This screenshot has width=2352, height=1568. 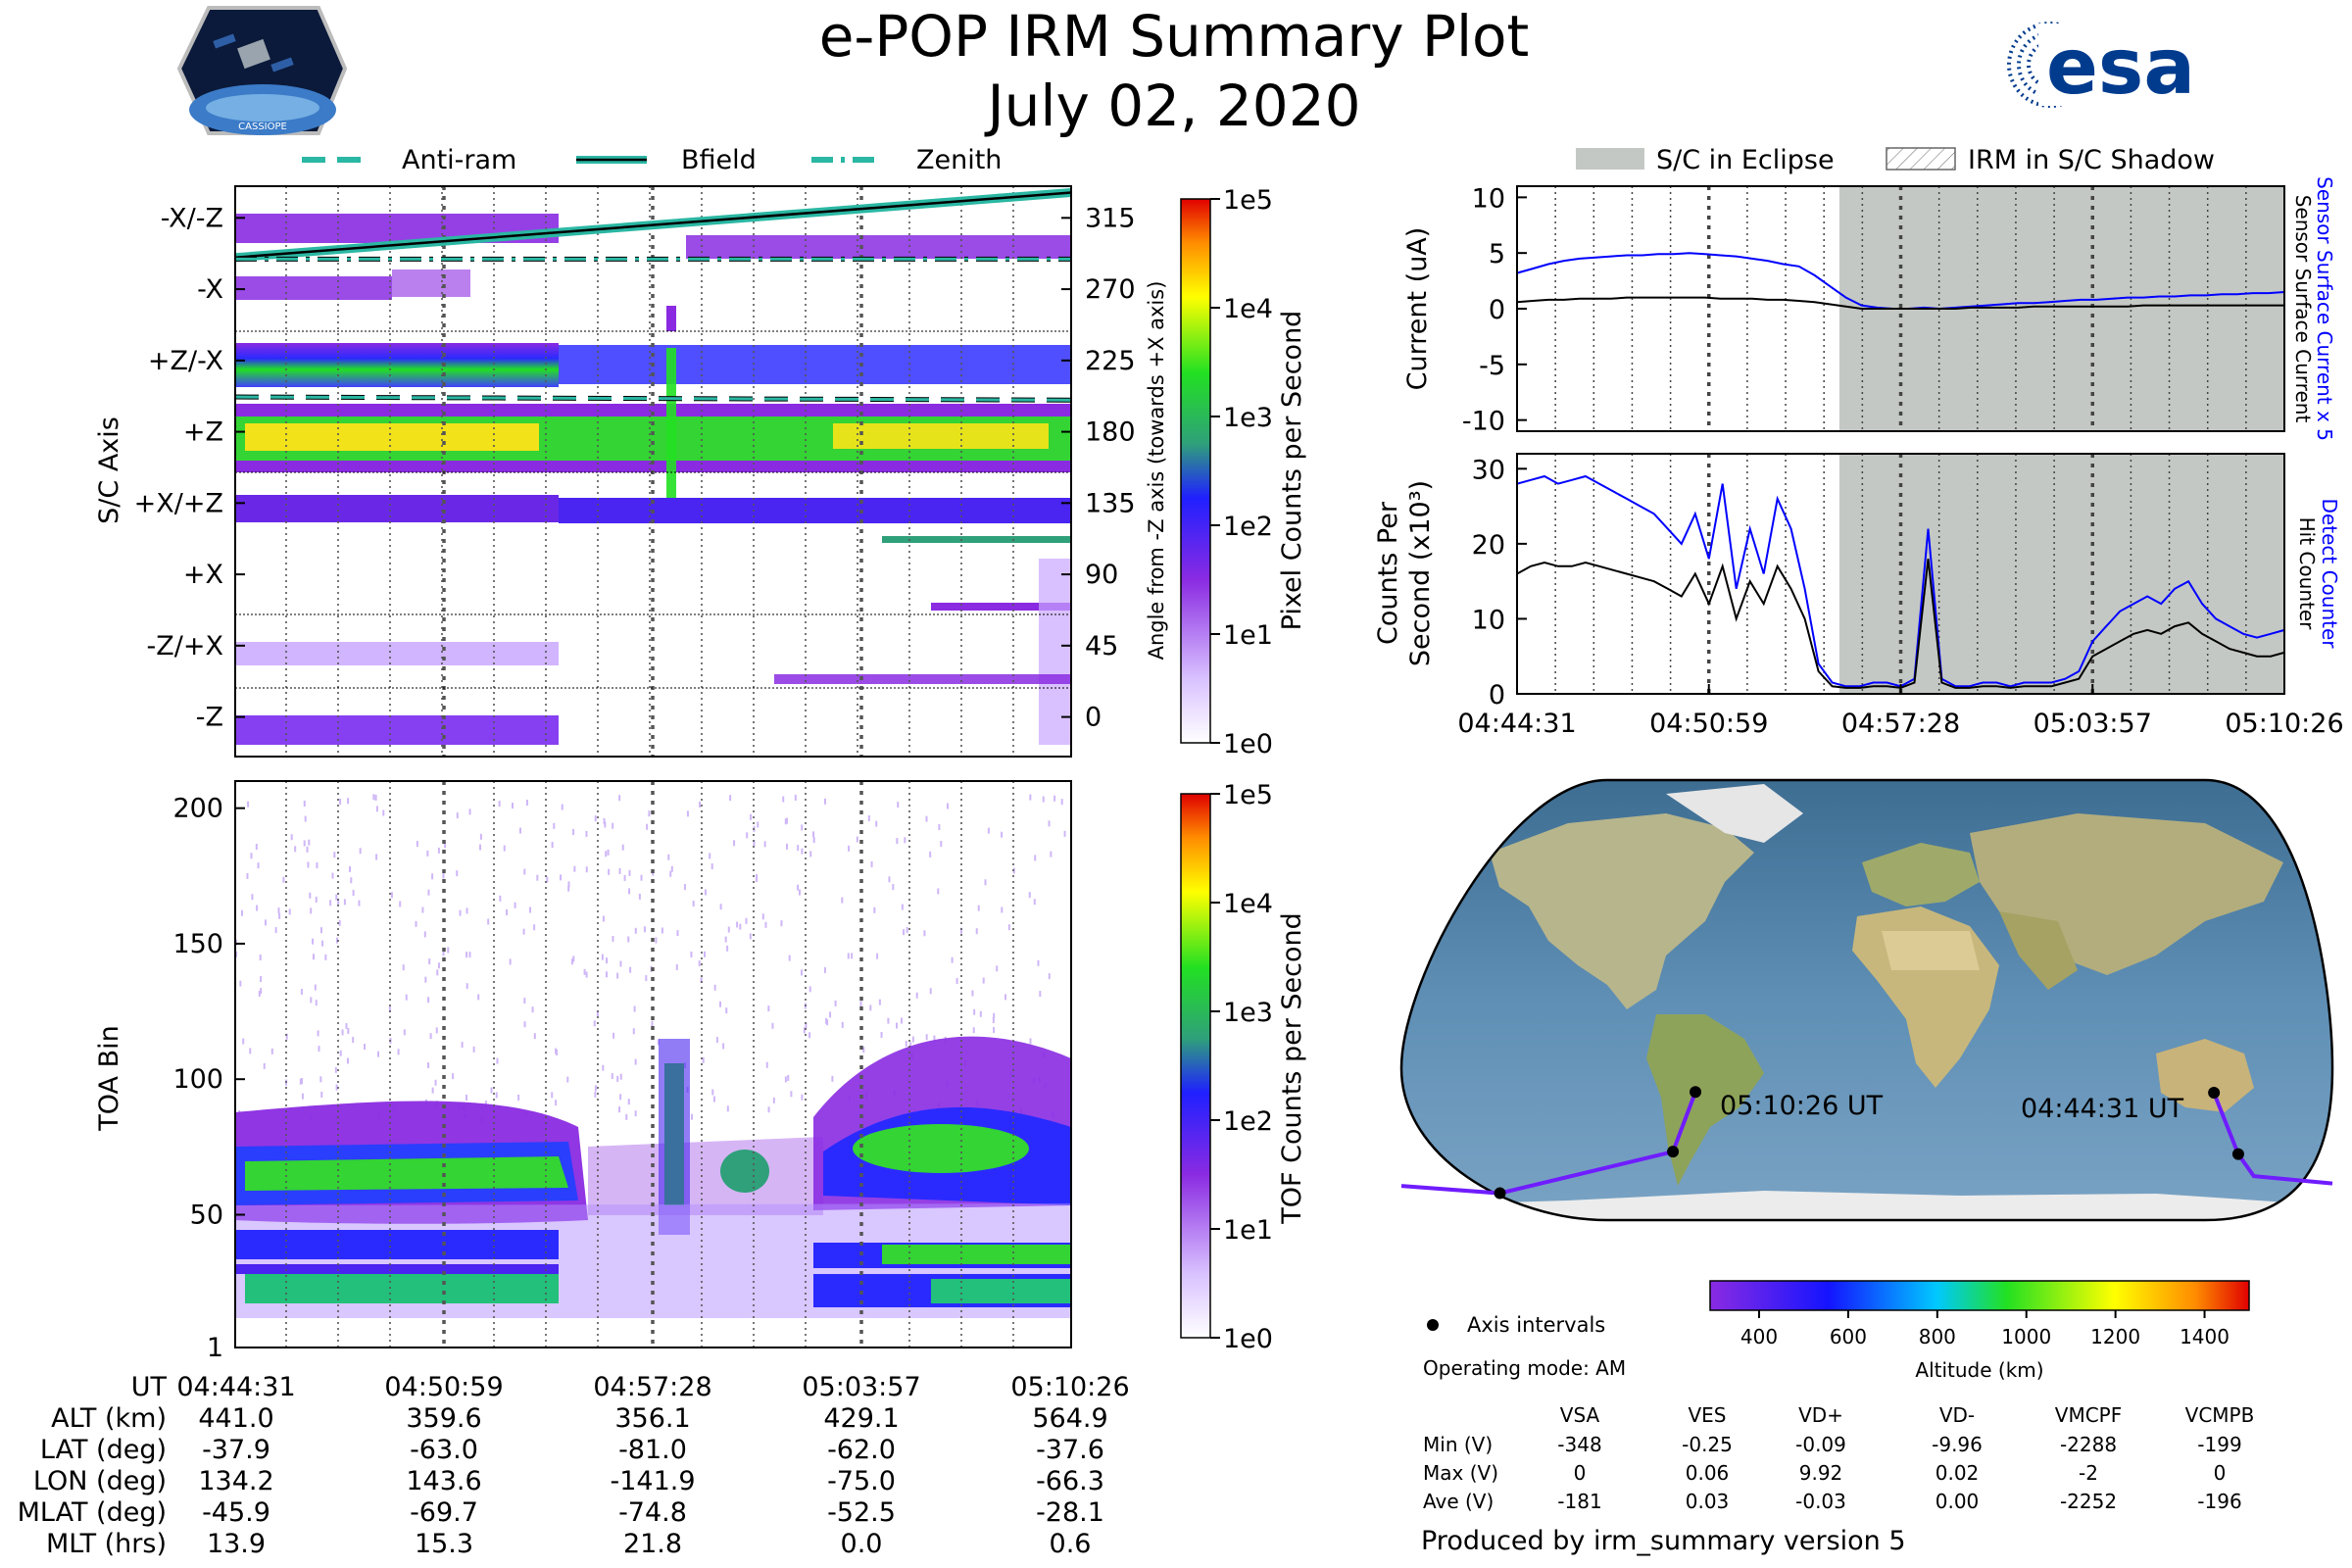 What do you see at coordinates (1958, 1473) in the screenshot?
I see `voltage-value: 0.02` at bounding box center [1958, 1473].